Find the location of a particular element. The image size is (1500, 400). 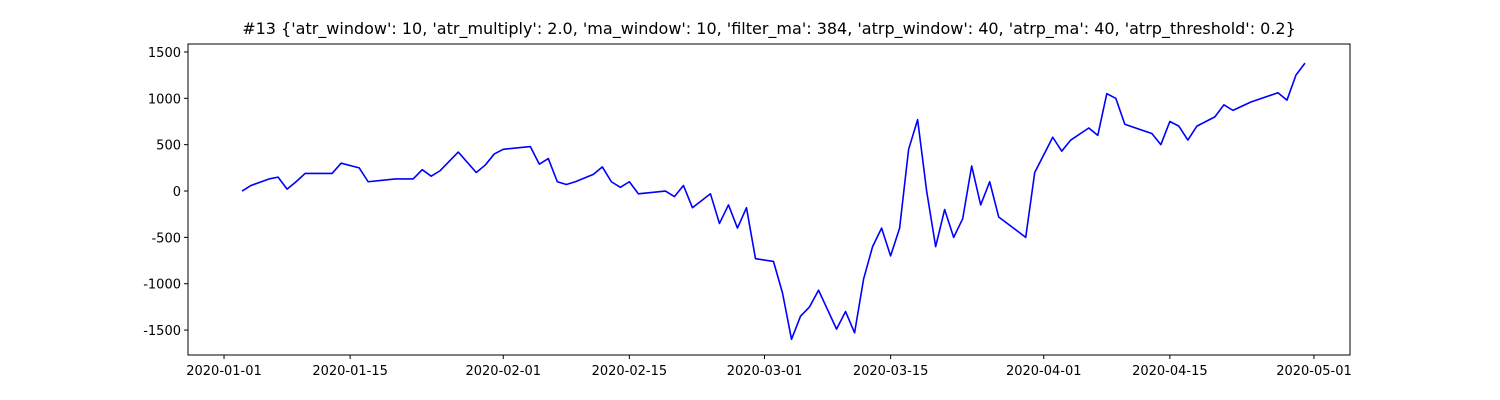

y-tick-label: 0 is located at coordinates (177, 192).